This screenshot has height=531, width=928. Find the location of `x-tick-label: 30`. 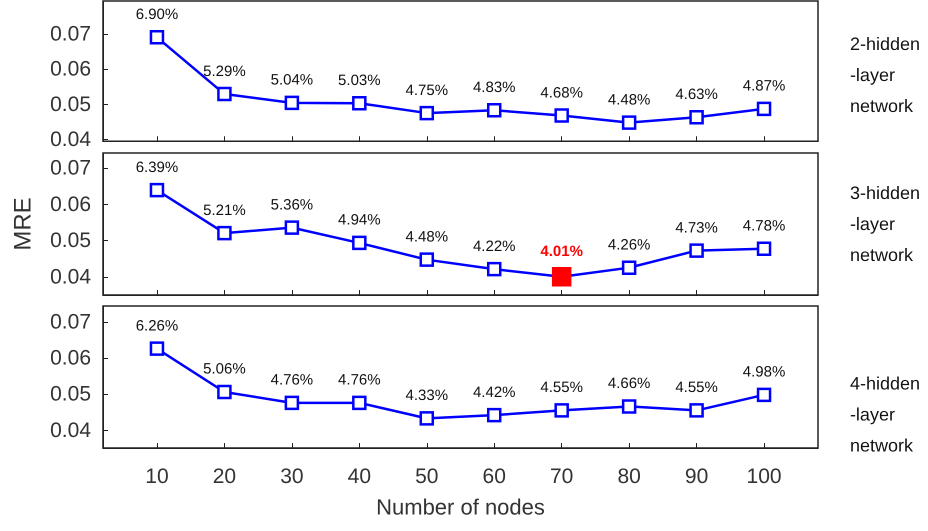

x-tick-label: 30 is located at coordinates (292, 476).